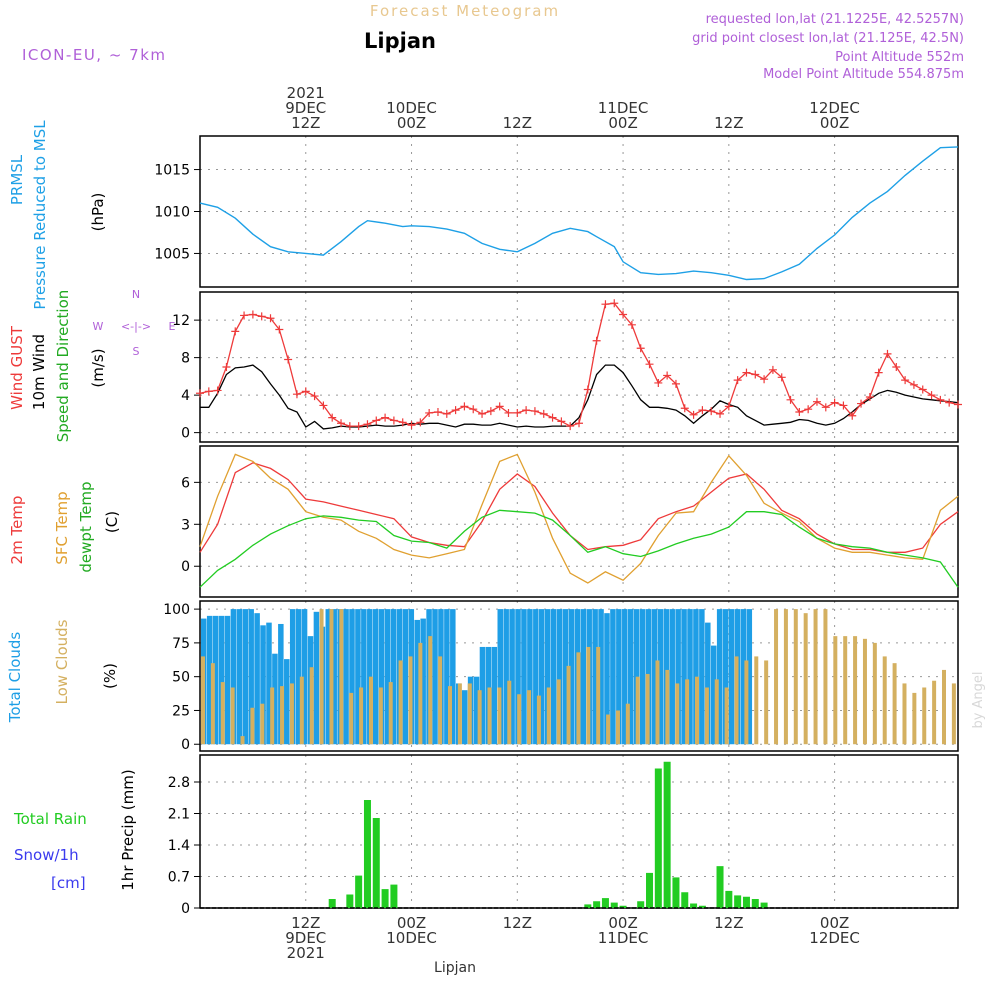 The height and width of the screenshot is (1000, 1000). What do you see at coordinates (185, 483) in the screenshot?
I see `y-tick-label: 6` at bounding box center [185, 483].